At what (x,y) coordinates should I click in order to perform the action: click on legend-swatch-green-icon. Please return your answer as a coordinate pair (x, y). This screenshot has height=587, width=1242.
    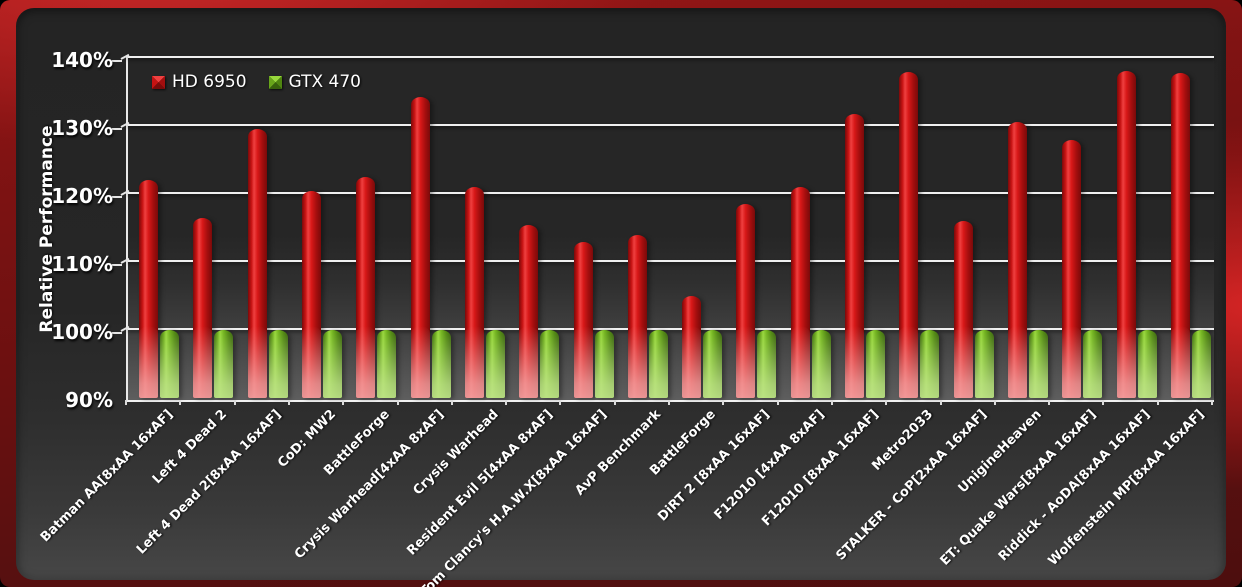
    Looking at the image, I should click on (275, 82).